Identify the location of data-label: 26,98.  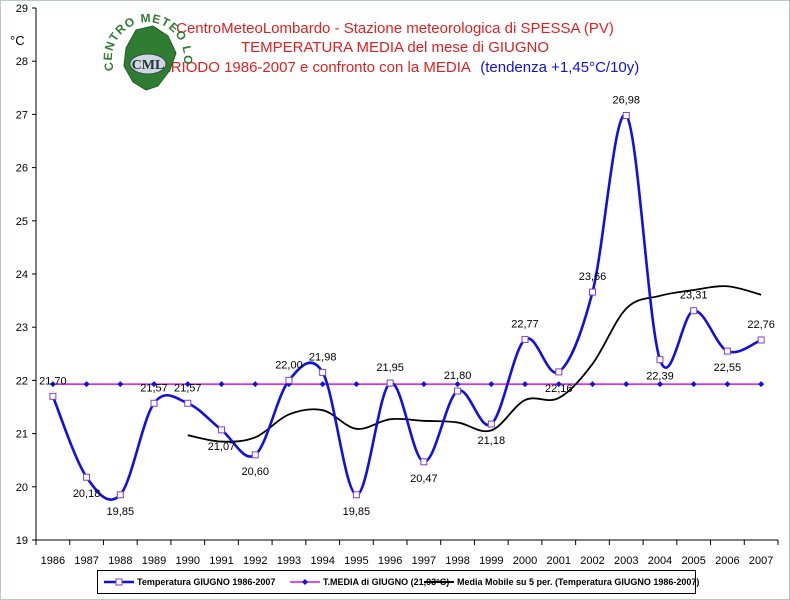
(626, 100).